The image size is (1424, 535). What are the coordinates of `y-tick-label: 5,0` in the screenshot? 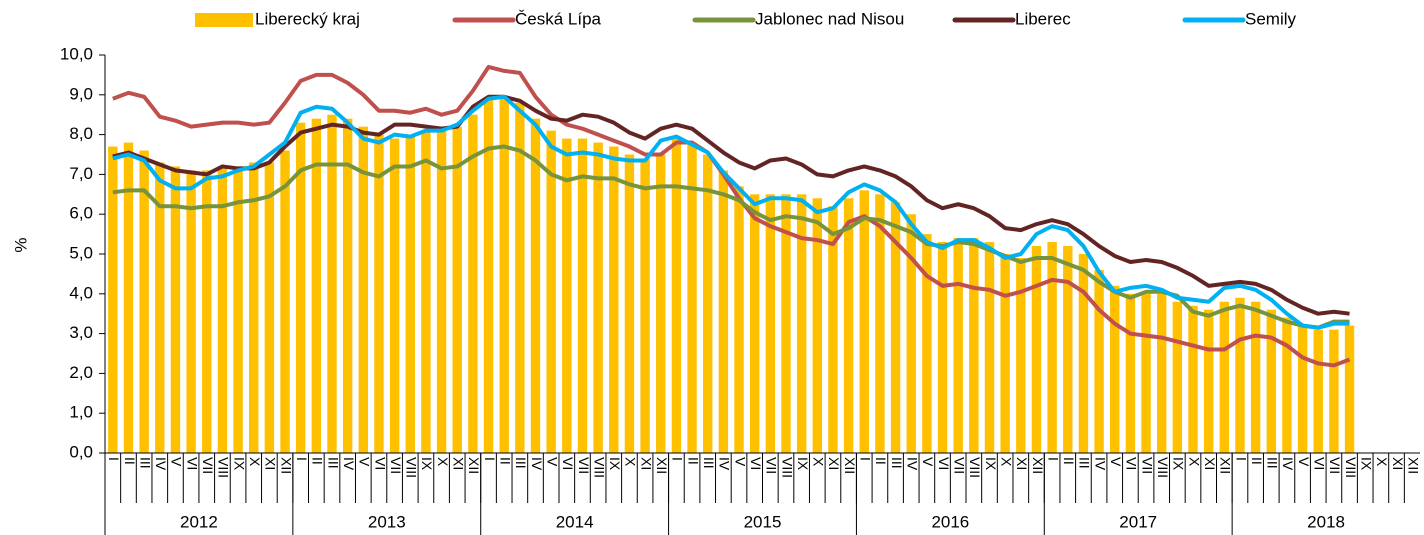 It's located at (81, 252).